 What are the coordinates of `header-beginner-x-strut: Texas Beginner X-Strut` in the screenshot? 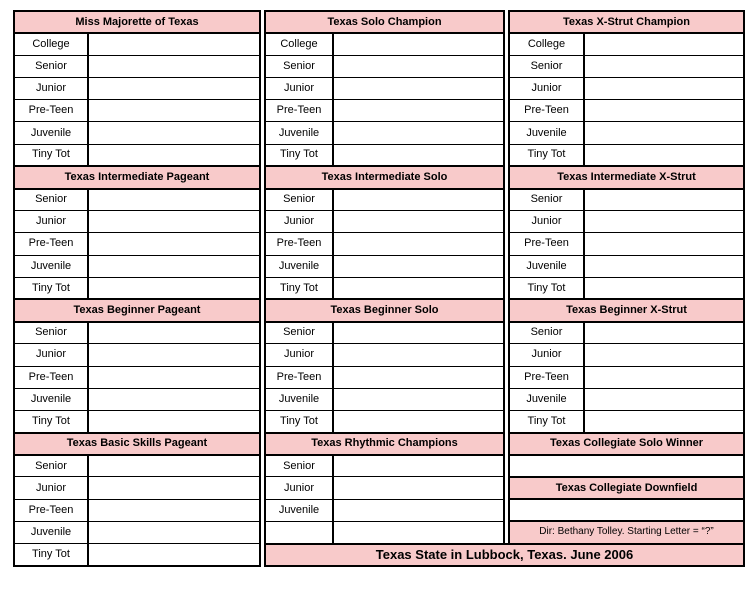 It's located at (626, 310).